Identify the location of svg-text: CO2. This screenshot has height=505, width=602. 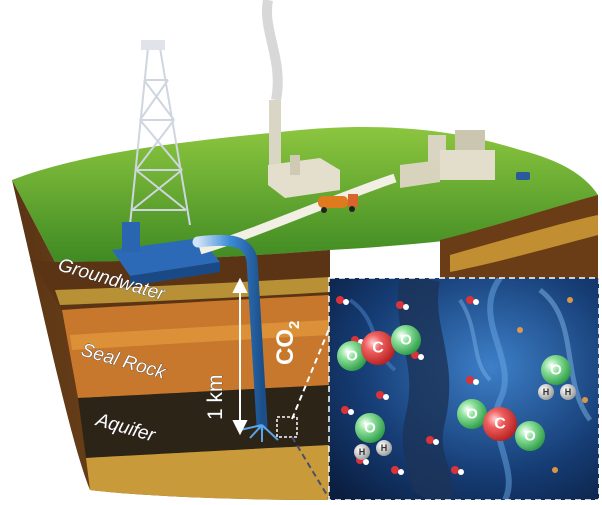
(287, 343).